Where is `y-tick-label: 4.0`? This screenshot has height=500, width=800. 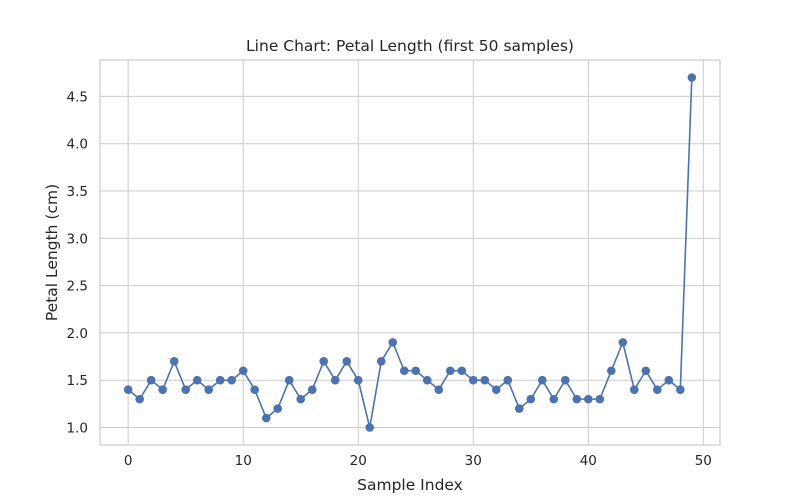 y-tick-label: 4.0 is located at coordinates (77, 145).